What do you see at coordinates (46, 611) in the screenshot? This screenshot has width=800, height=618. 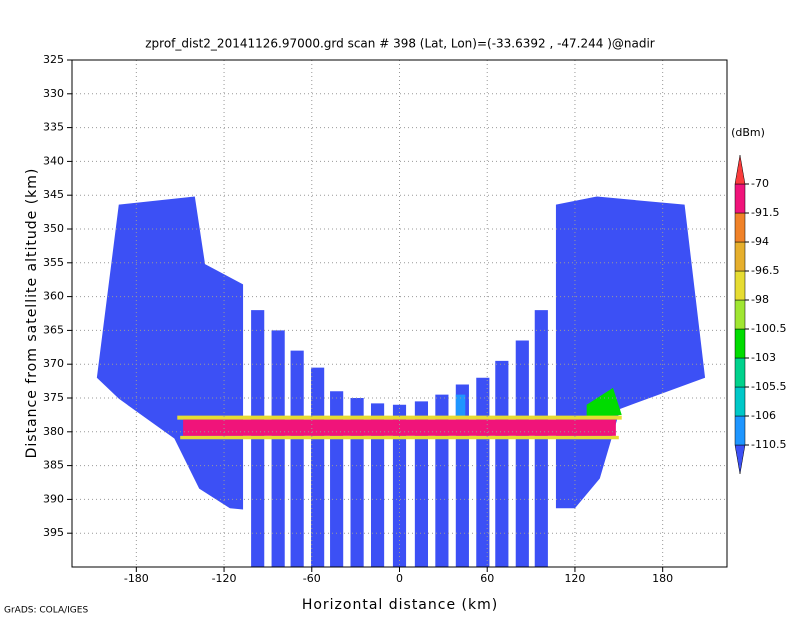 I see `credit: GrADS: COLA/IGES` at bounding box center [46, 611].